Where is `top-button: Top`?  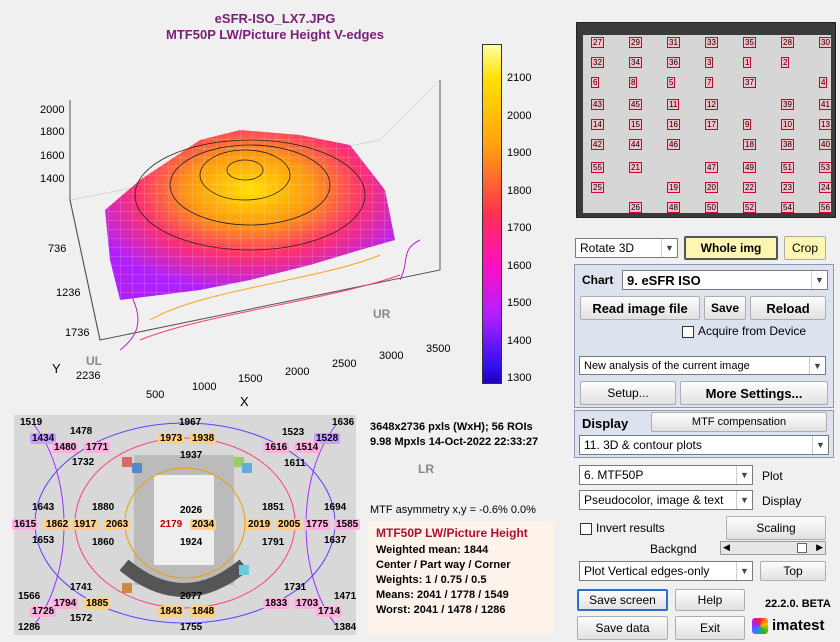 top-button: Top is located at coordinates (793, 571).